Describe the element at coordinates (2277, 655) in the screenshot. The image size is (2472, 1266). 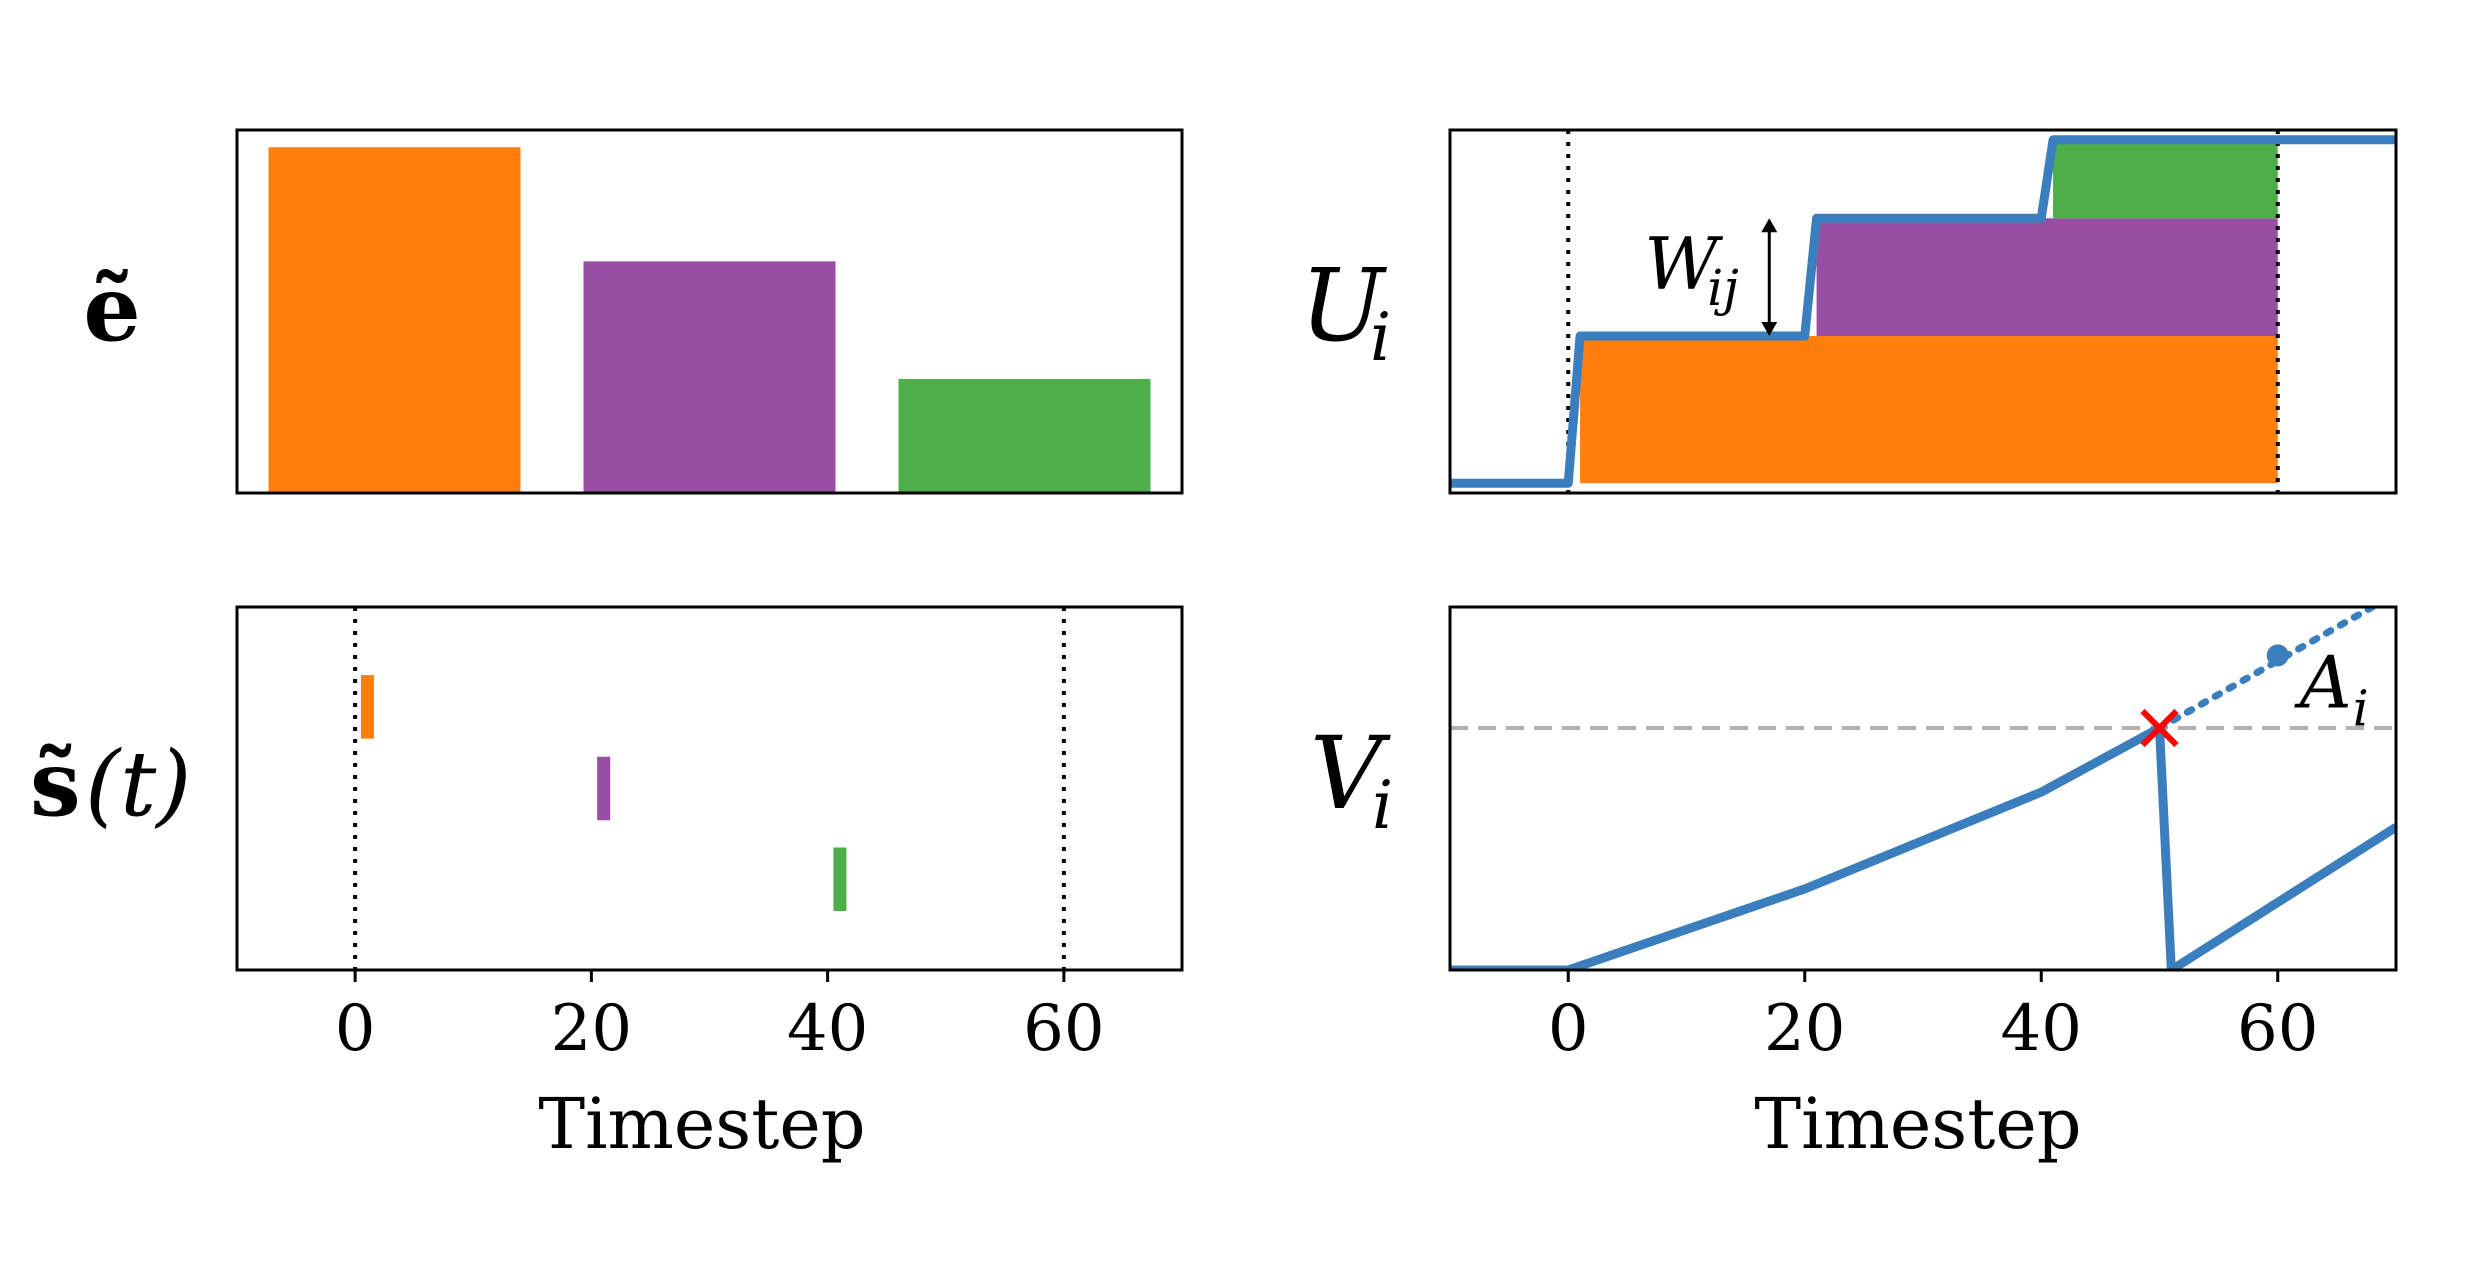
I see `marker-point-a` at that location.